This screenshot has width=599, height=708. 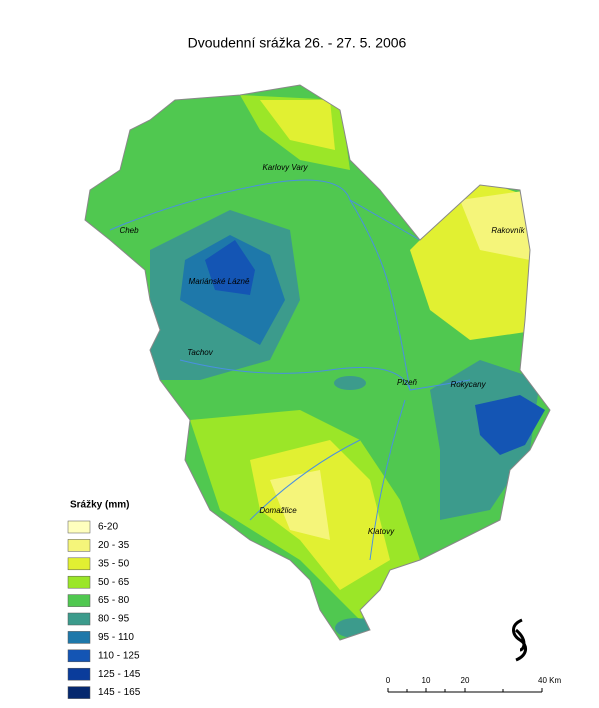 What do you see at coordinates (219, 281) in the screenshot?
I see `city-label: Mariánské Lázně` at bounding box center [219, 281].